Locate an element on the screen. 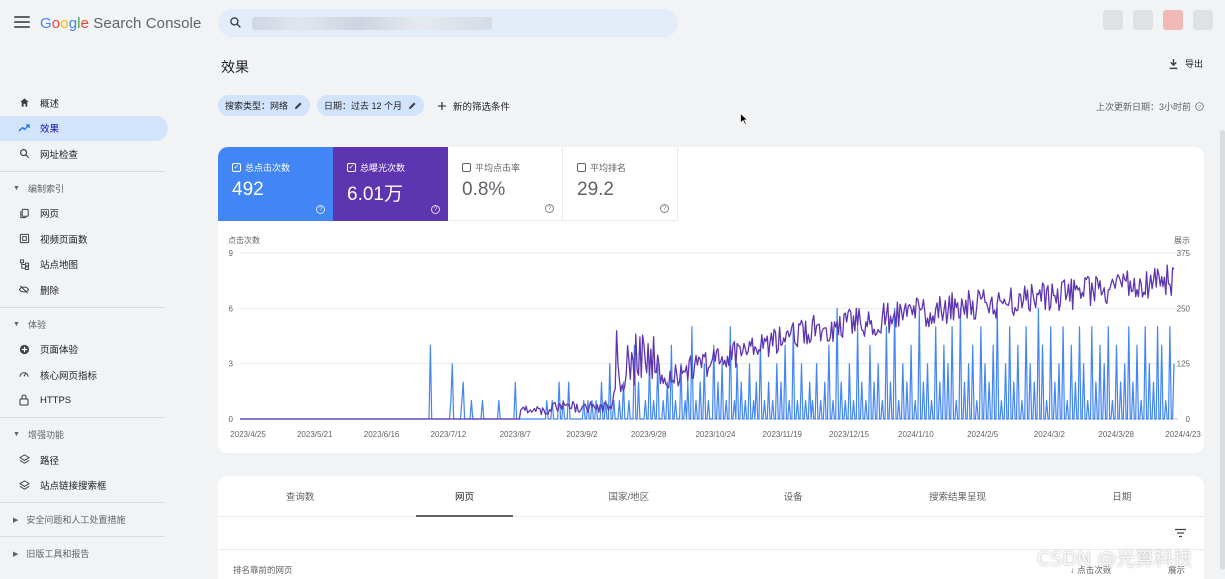  y-tick-label-left: 3 is located at coordinates (231, 364).